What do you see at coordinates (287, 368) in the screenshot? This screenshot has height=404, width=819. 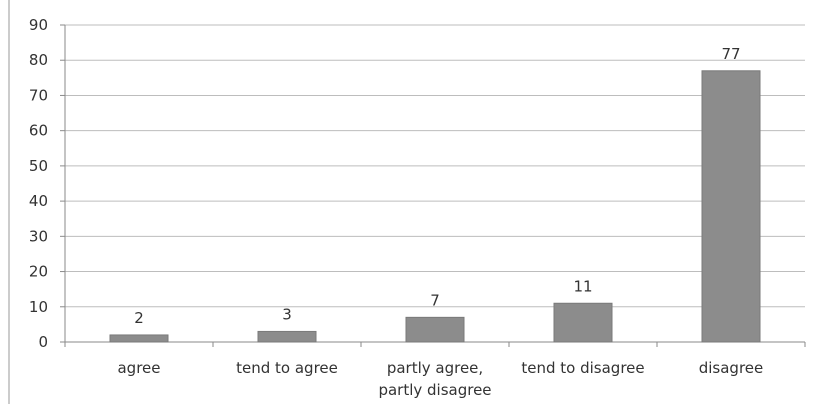 I see `category-label: tend to agree` at bounding box center [287, 368].